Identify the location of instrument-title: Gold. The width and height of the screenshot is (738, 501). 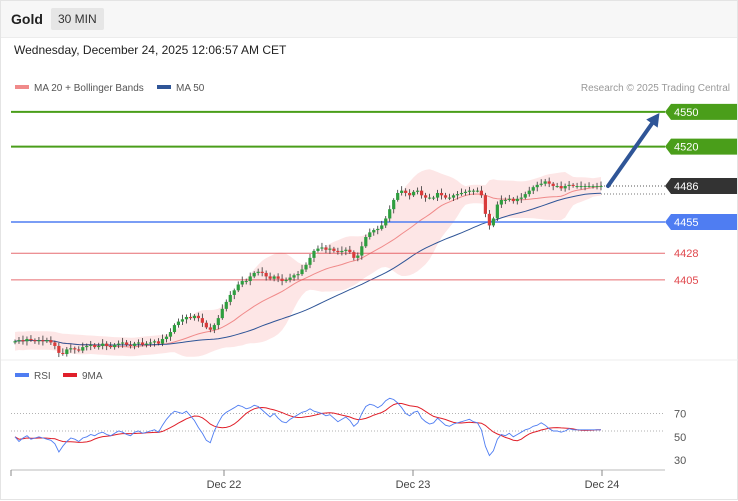
(27, 19).